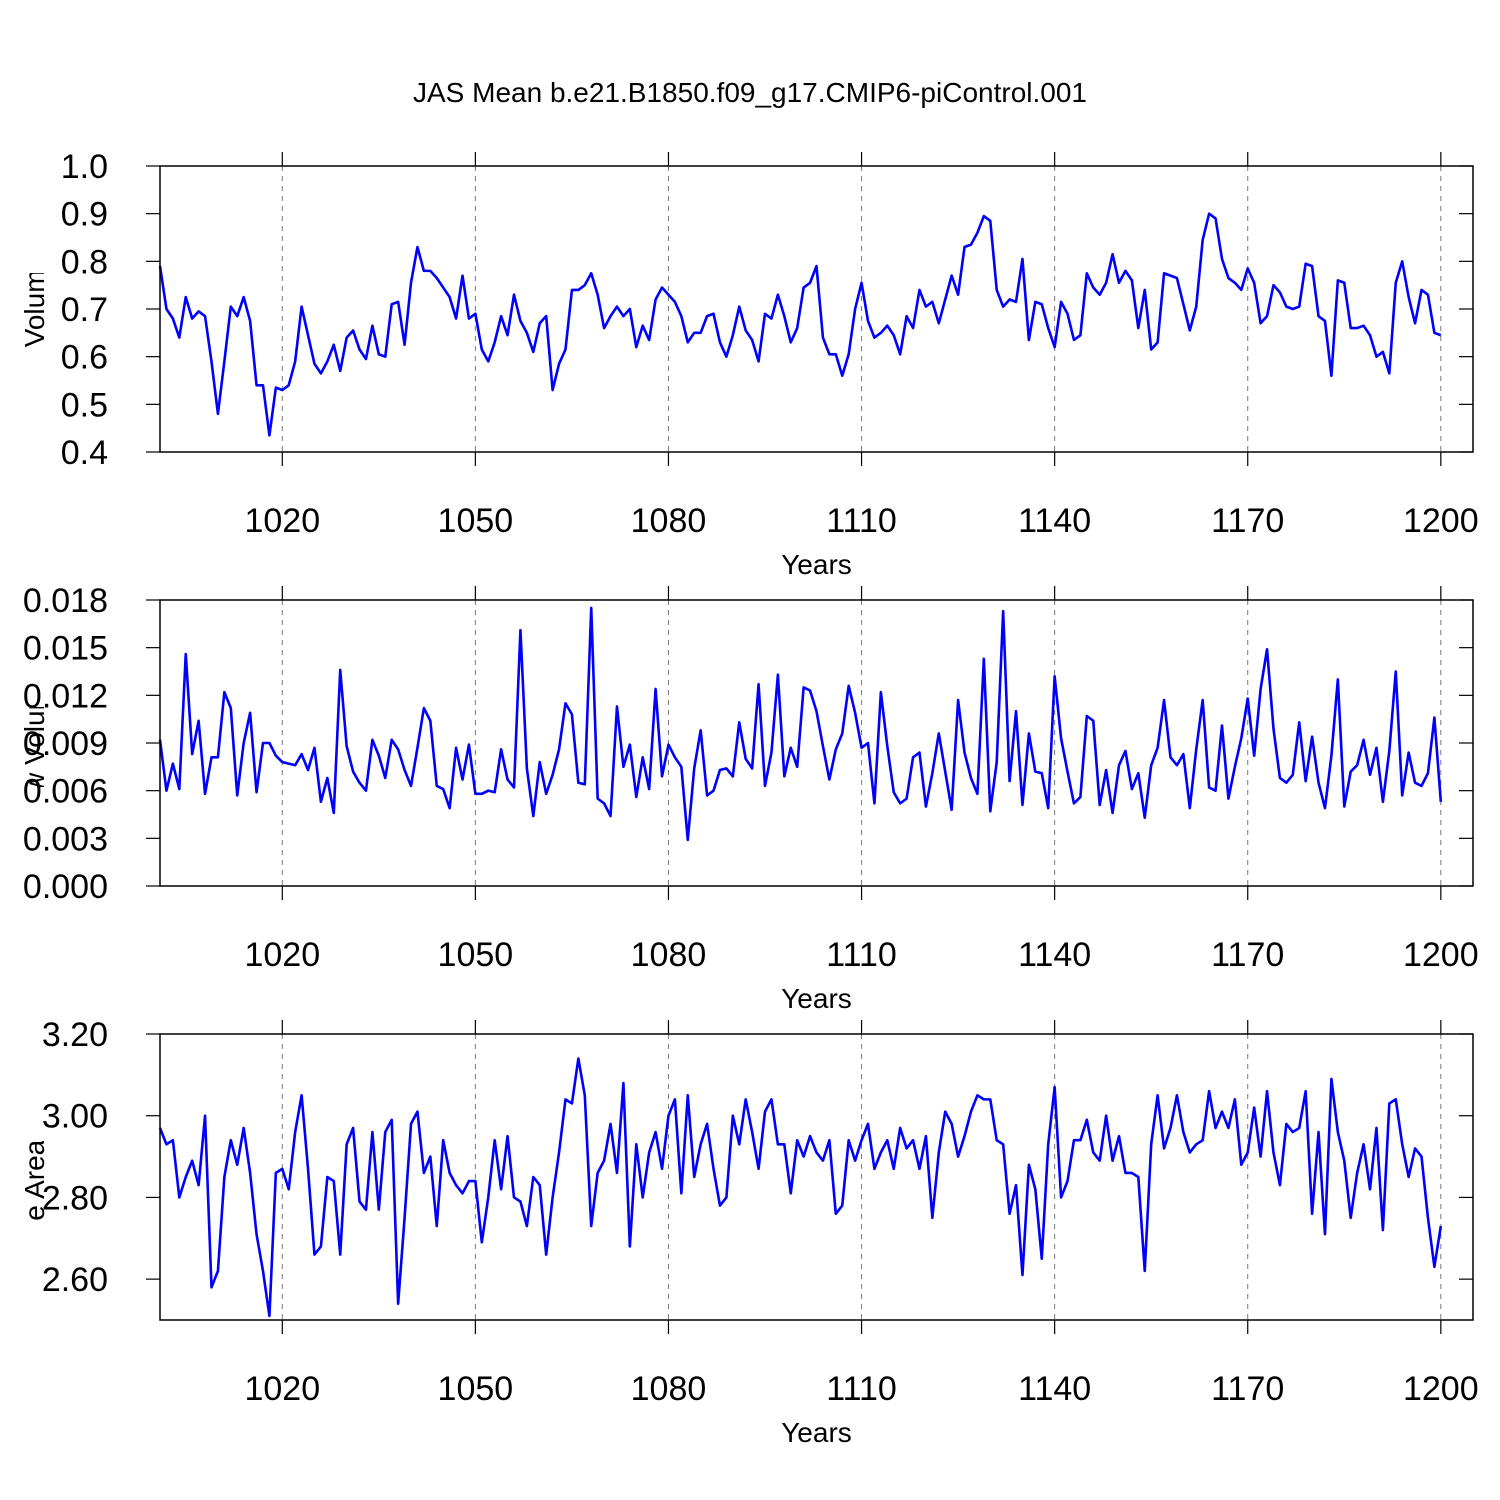  Describe the element at coordinates (26, 1046) in the screenshot. I see `y-axis-label-exponent: 2` at that location.